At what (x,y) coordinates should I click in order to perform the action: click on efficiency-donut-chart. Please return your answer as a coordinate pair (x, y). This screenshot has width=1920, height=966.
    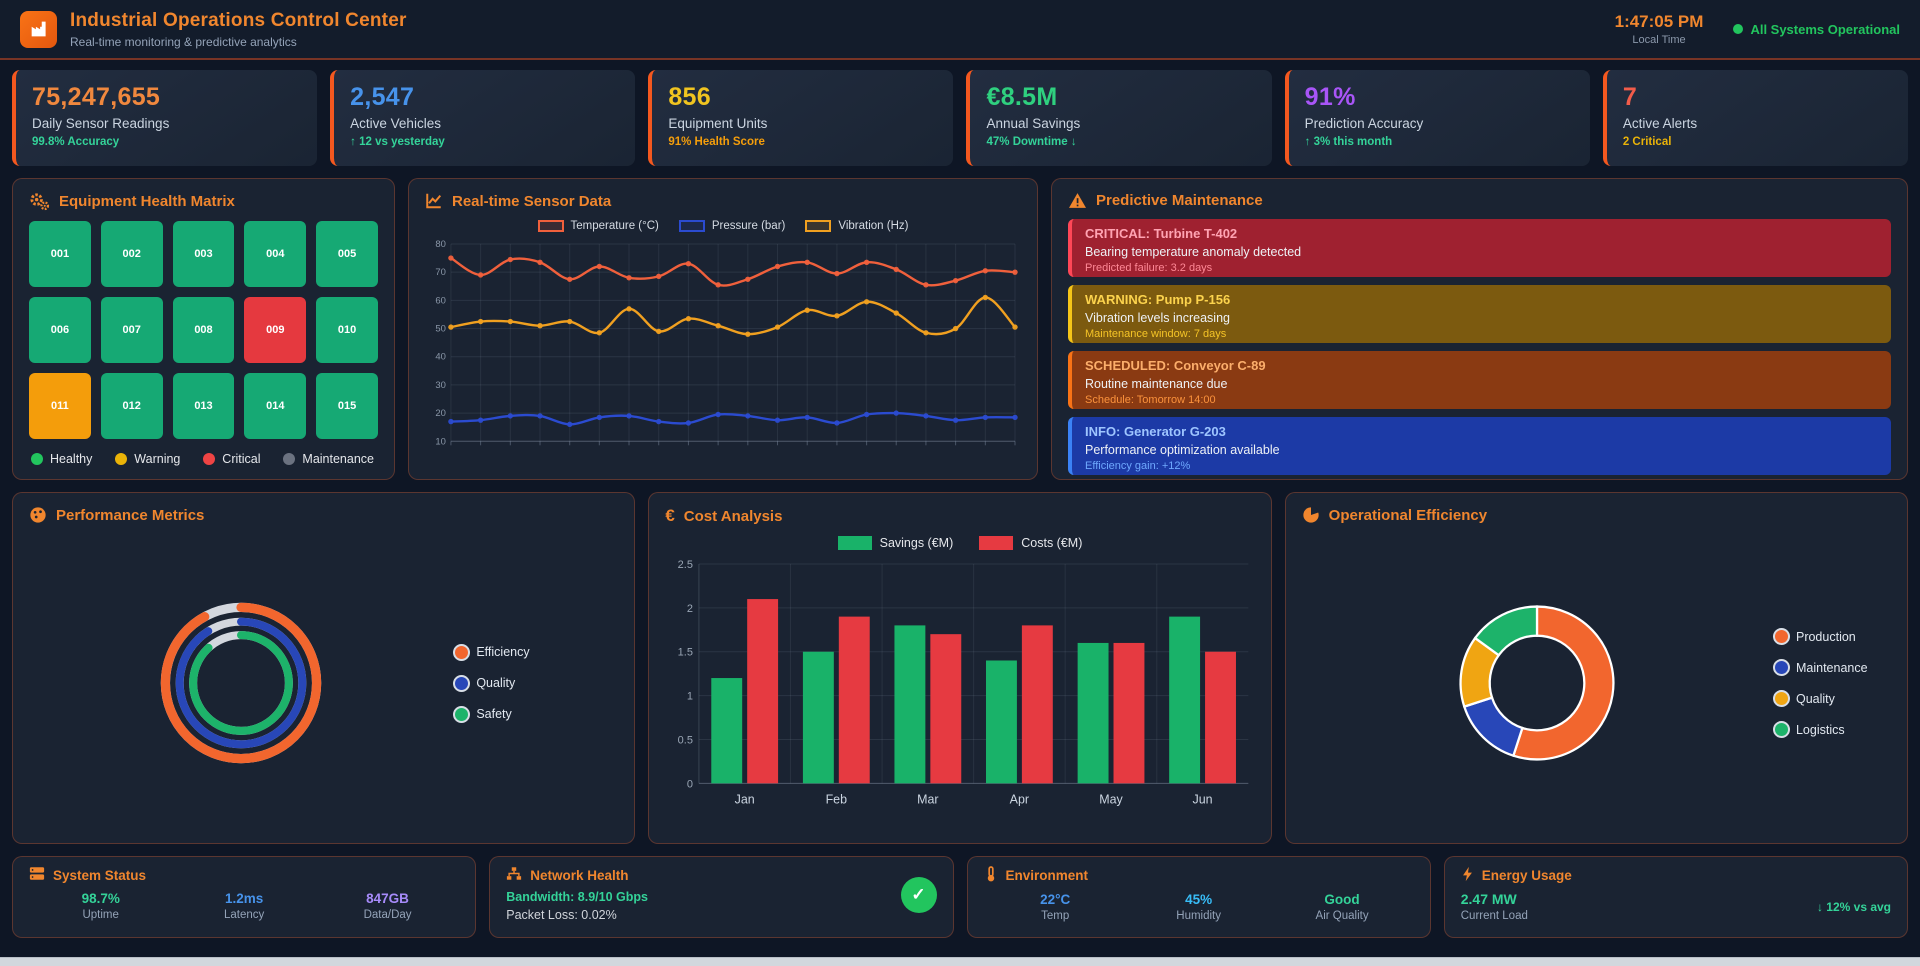
    Looking at the image, I should click on (1537, 683).